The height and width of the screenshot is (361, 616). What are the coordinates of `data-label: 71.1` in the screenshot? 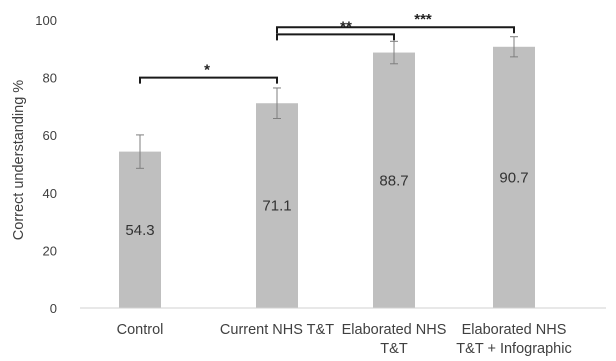 It's located at (276, 206).